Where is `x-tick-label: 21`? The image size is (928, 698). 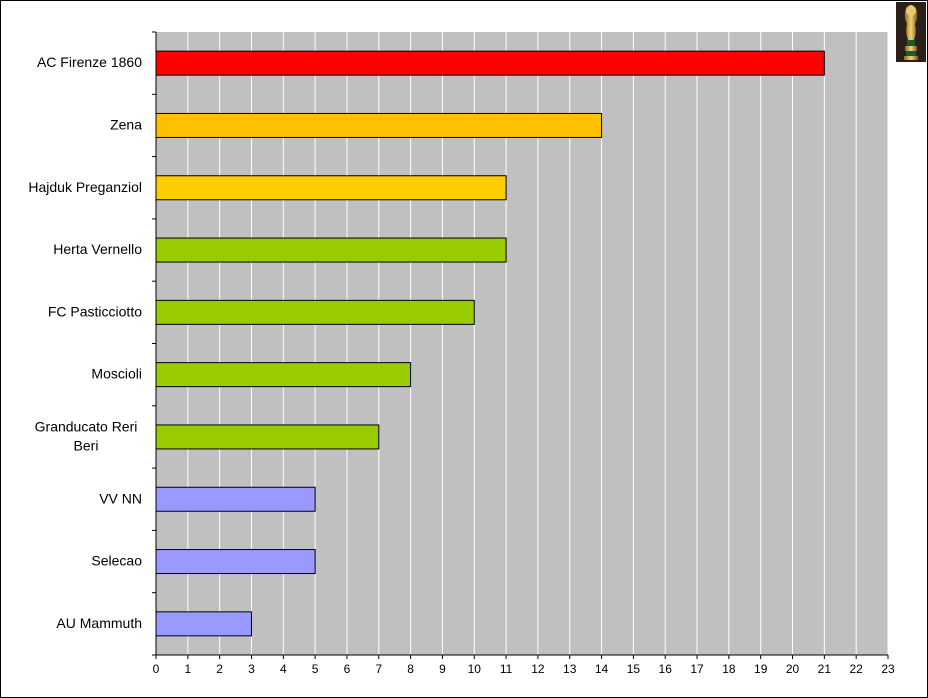 x-tick-label: 21 is located at coordinates (825, 669).